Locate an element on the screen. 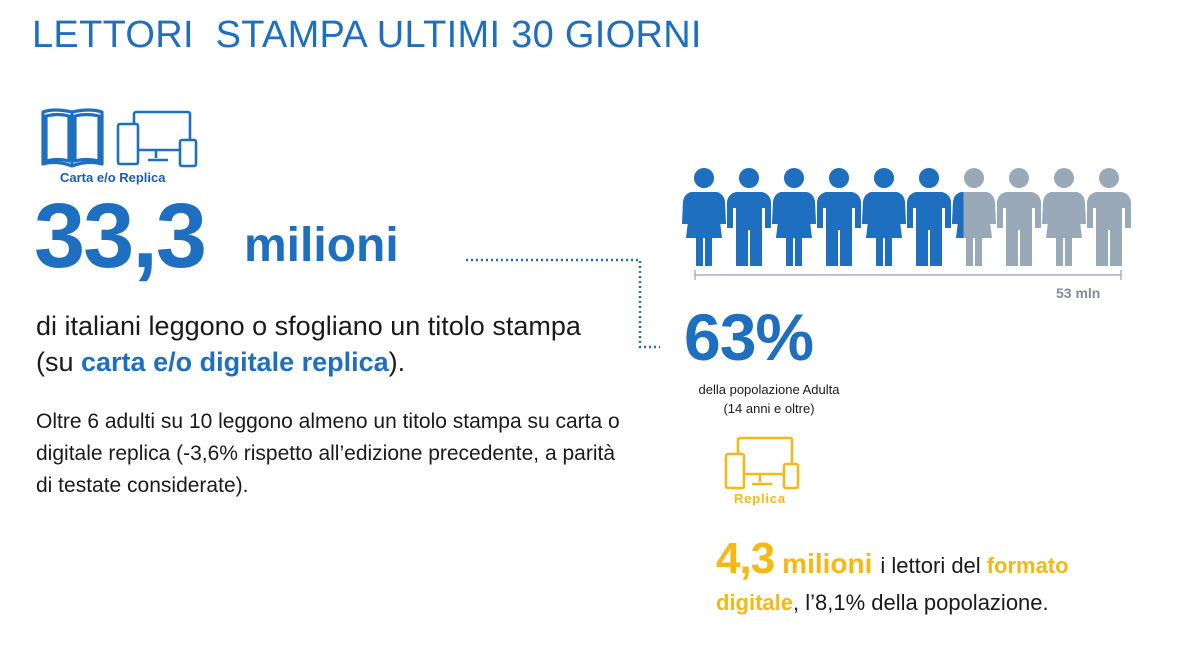  population-percent-age: (14 anni e oltre) is located at coordinates (769, 408).